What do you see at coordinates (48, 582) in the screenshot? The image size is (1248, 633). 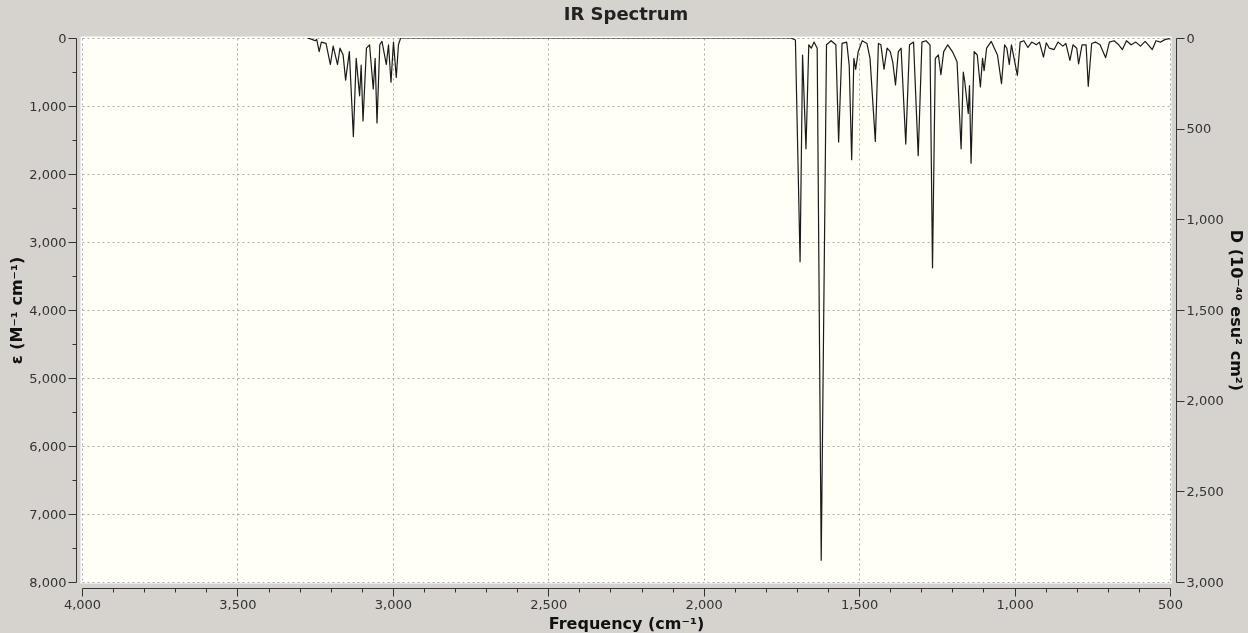 I see `y-tick-label: 8,000` at bounding box center [48, 582].